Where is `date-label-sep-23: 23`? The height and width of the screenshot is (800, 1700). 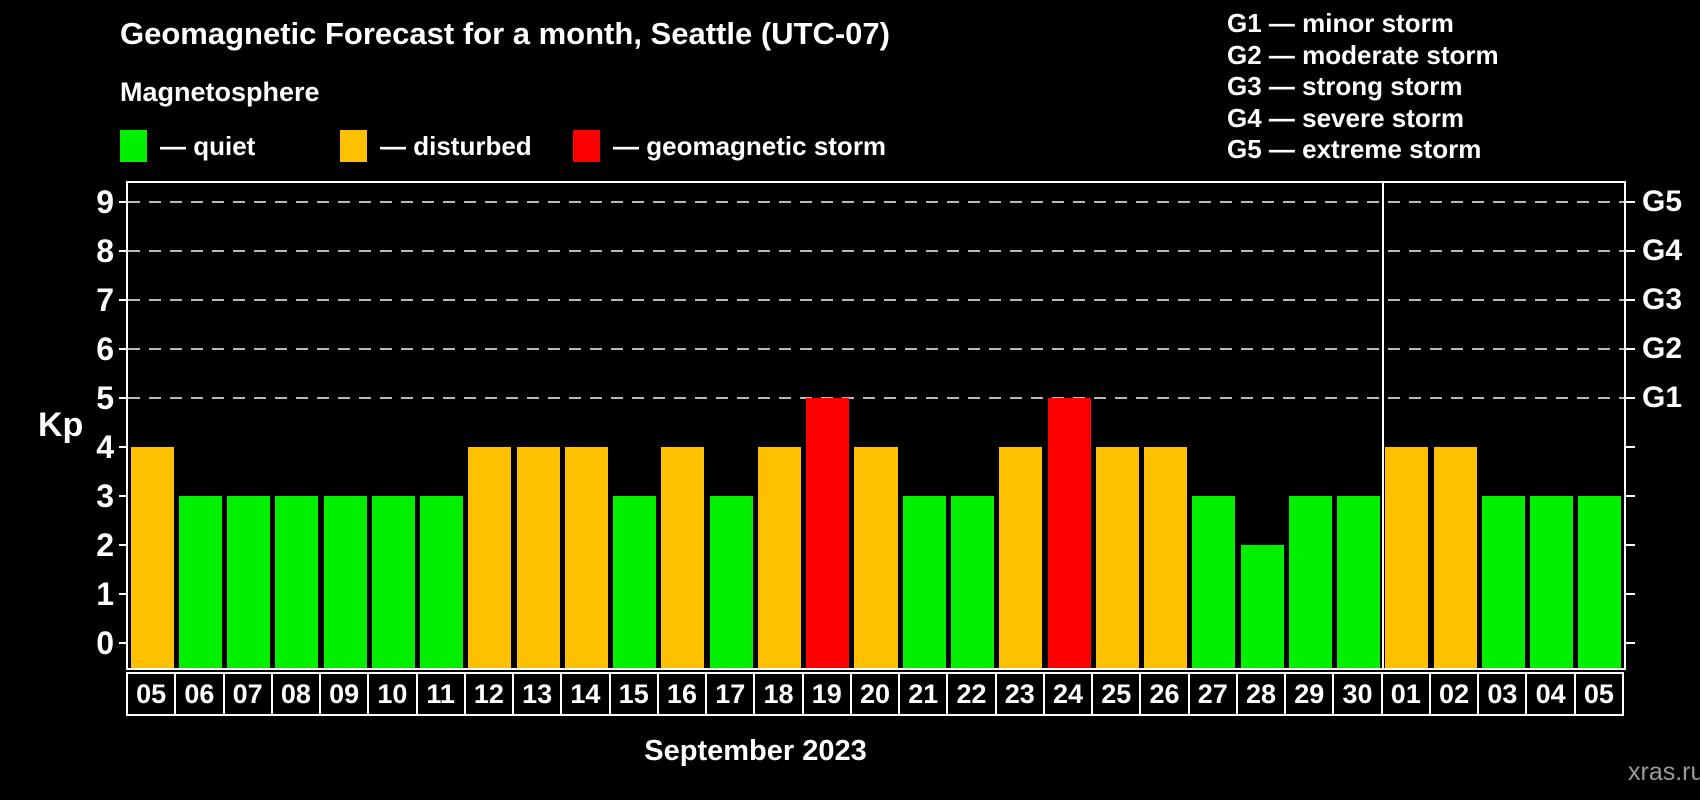 date-label-sep-23: 23 is located at coordinates (1019, 694).